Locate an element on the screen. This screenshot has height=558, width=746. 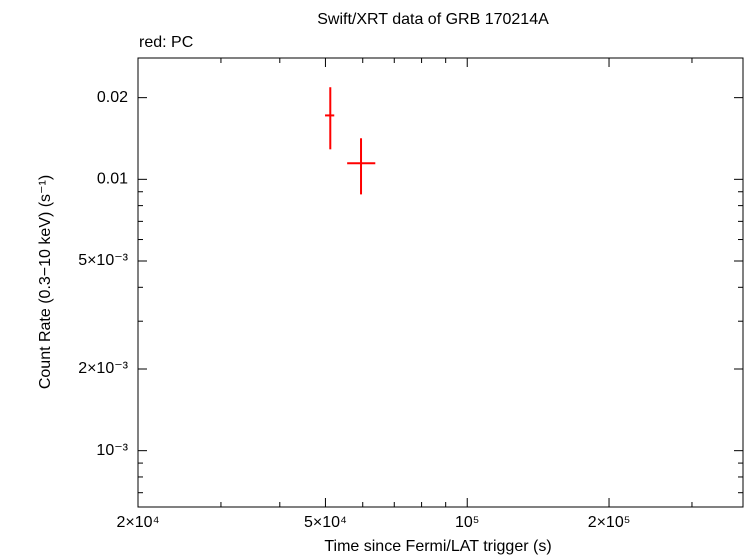
x-axis-label: Time since Fermi/LAT trigger (s) is located at coordinates (437, 546).